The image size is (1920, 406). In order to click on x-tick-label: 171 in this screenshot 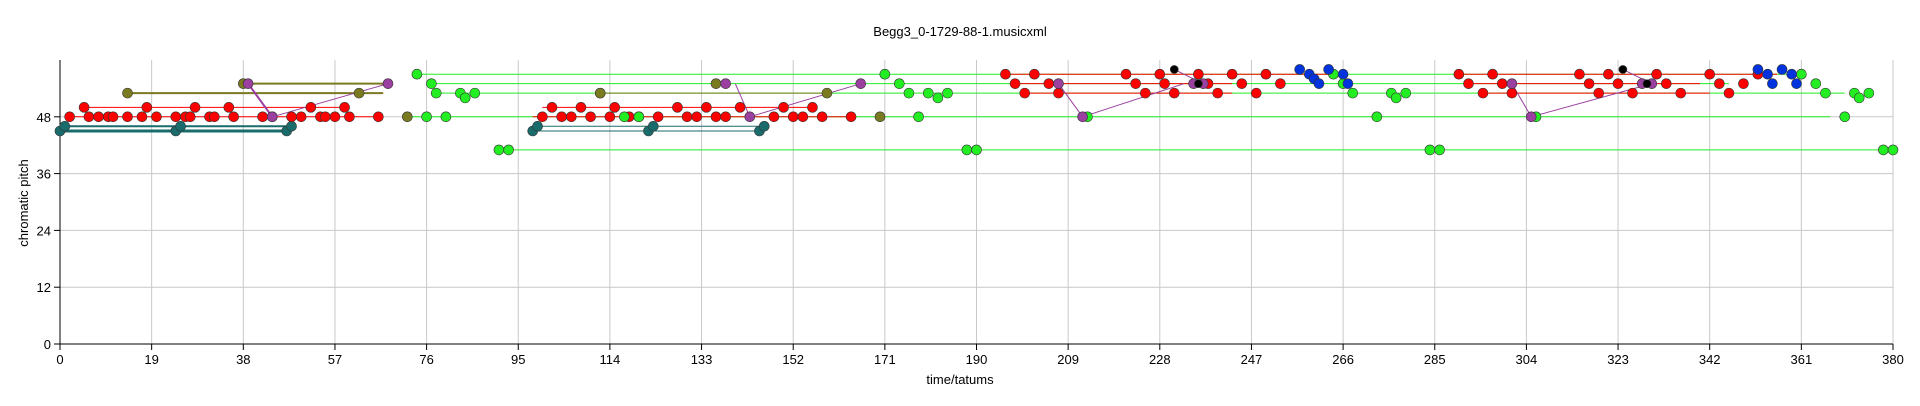, I will do `click(885, 359)`.